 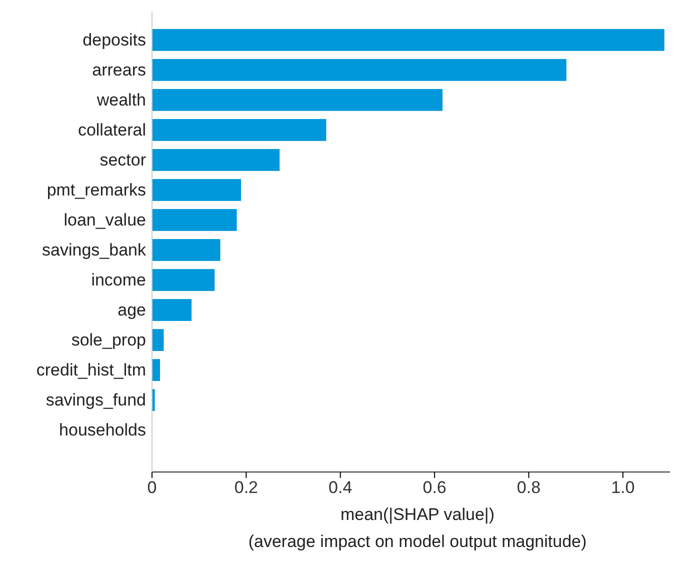 I want to click on y-tick-label: collateral, so click(x=112, y=130).